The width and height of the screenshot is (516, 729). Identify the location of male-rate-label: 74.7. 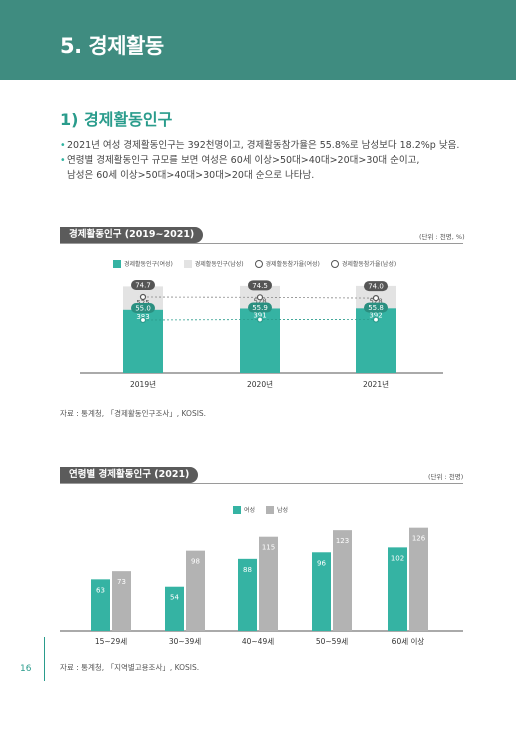
(143, 286).